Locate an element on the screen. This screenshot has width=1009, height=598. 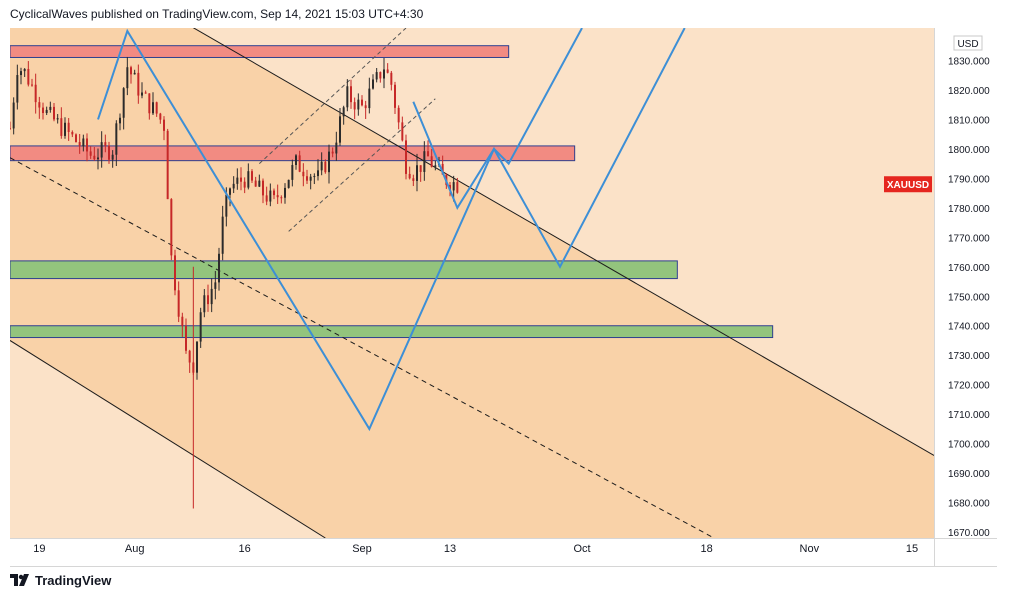
trendline-channel-lower is located at coordinates (168, 439).